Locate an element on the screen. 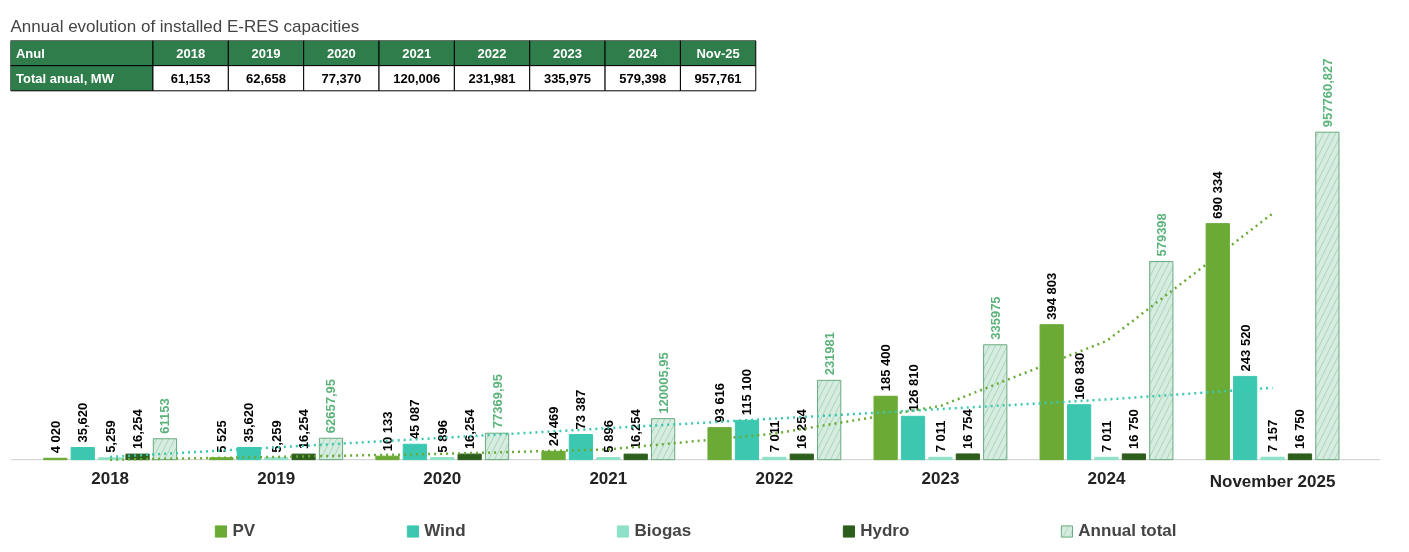  text: 2019 is located at coordinates (266, 53).